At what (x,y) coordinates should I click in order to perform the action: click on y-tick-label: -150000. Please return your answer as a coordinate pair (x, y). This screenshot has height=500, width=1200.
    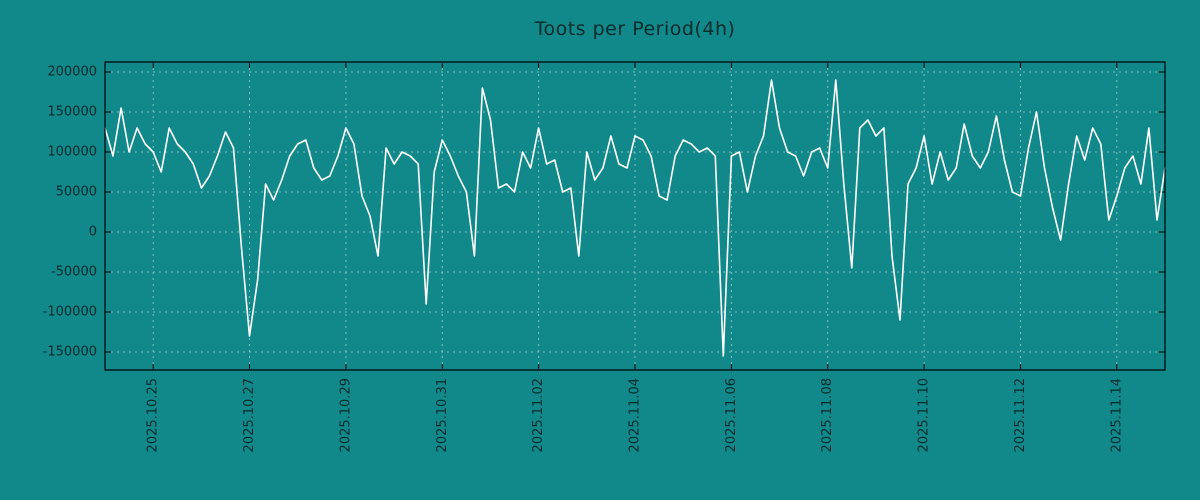
    Looking at the image, I should click on (70, 352).